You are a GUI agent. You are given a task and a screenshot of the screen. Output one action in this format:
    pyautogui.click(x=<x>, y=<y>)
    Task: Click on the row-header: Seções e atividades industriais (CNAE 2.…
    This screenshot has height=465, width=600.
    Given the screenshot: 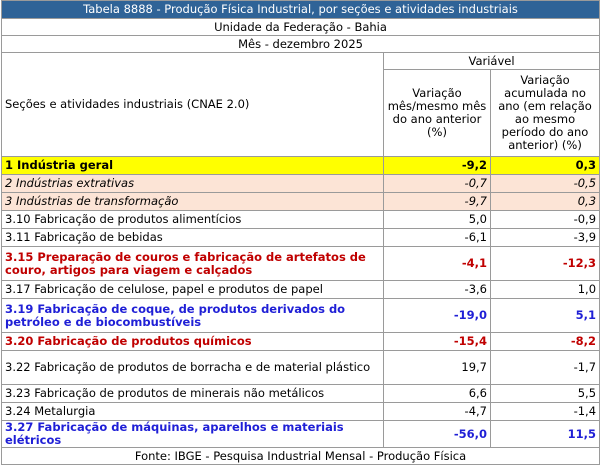 What is the action you would take?
    pyautogui.click(x=192, y=104)
    